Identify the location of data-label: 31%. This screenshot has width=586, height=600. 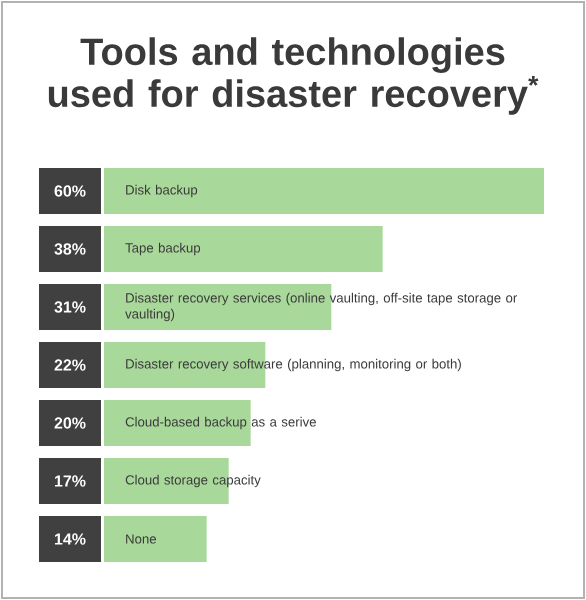
(70, 307).